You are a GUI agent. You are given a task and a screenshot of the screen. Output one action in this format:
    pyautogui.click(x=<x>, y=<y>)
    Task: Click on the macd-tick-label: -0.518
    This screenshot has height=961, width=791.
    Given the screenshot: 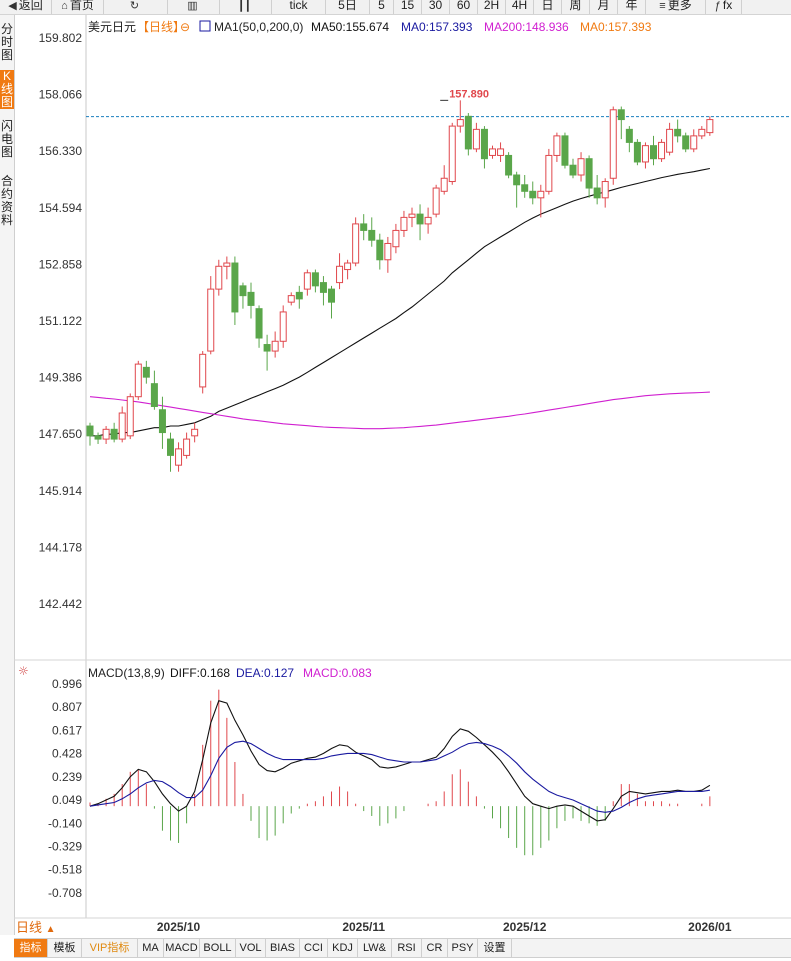 What is the action you would take?
    pyautogui.click(x=65, y=870)
    